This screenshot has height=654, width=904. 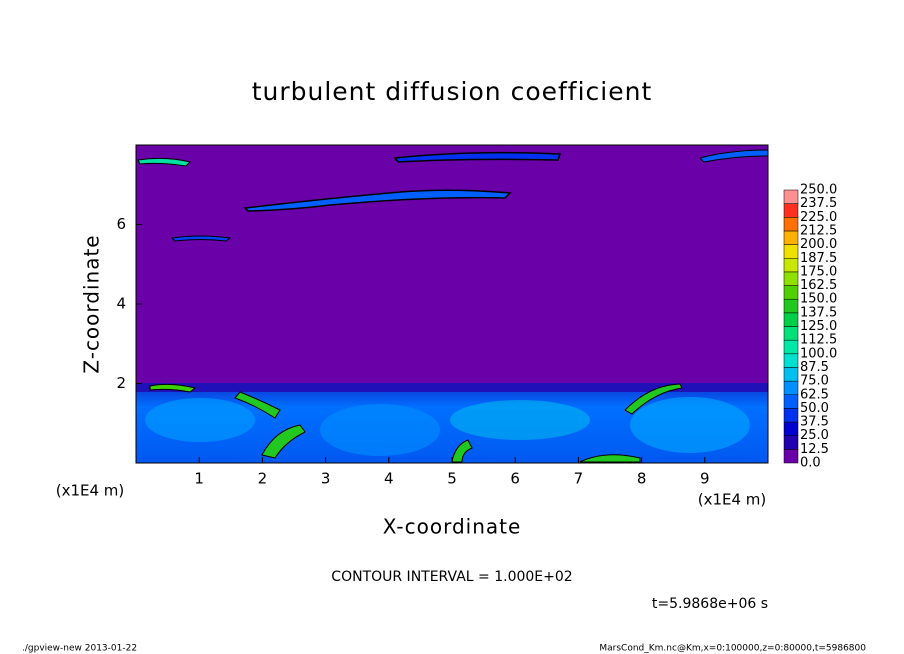 What do you see at coordinates (326, 479) in the screenshot?
I see `x-tick-label: 3` at bounding box center [326, 479].